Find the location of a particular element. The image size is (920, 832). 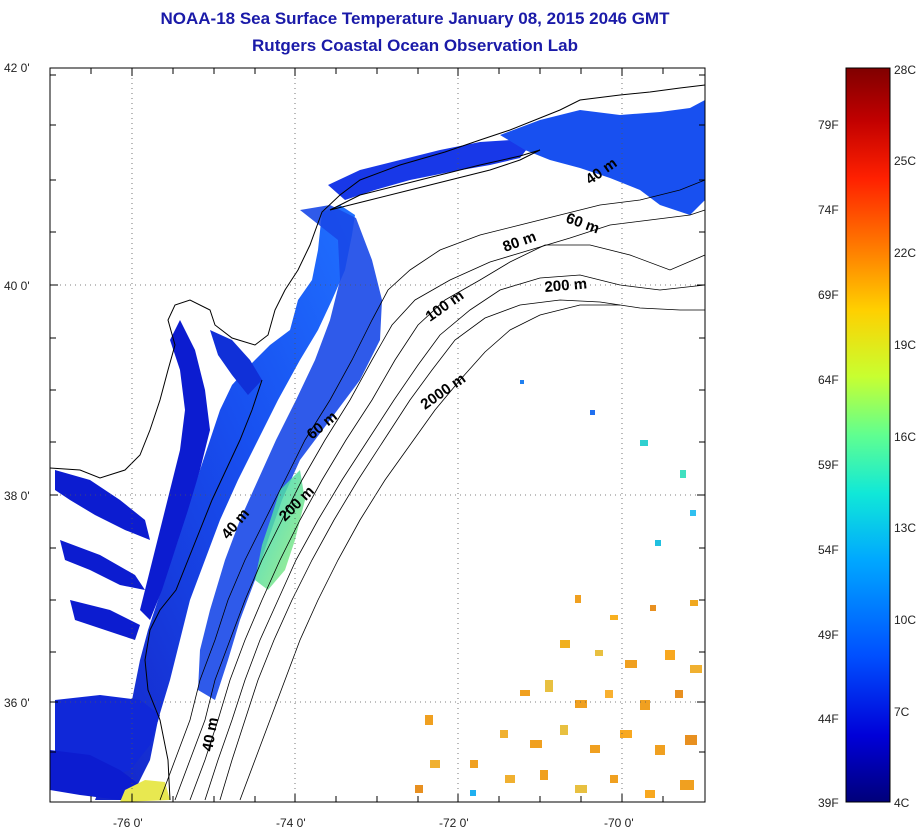

contour-label: 200 m is located at coordinates (566, 285).